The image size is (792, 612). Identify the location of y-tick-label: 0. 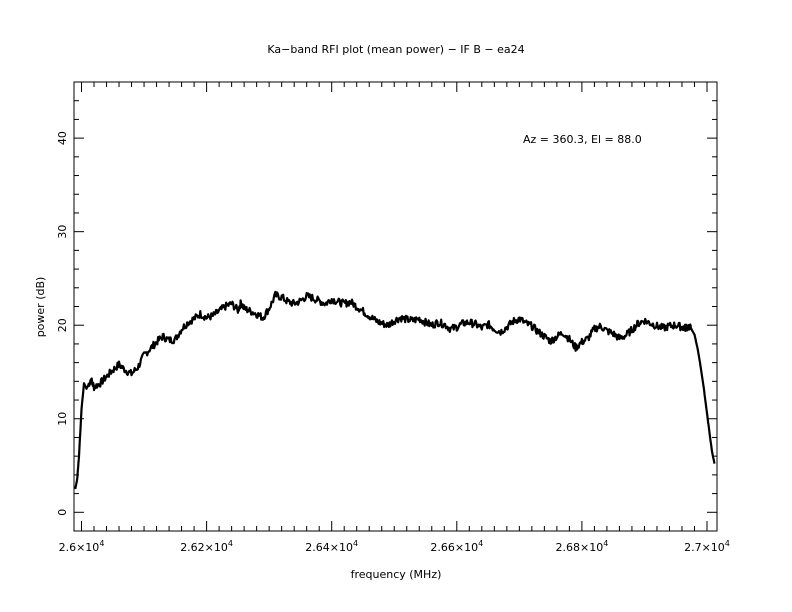
(62, 512).